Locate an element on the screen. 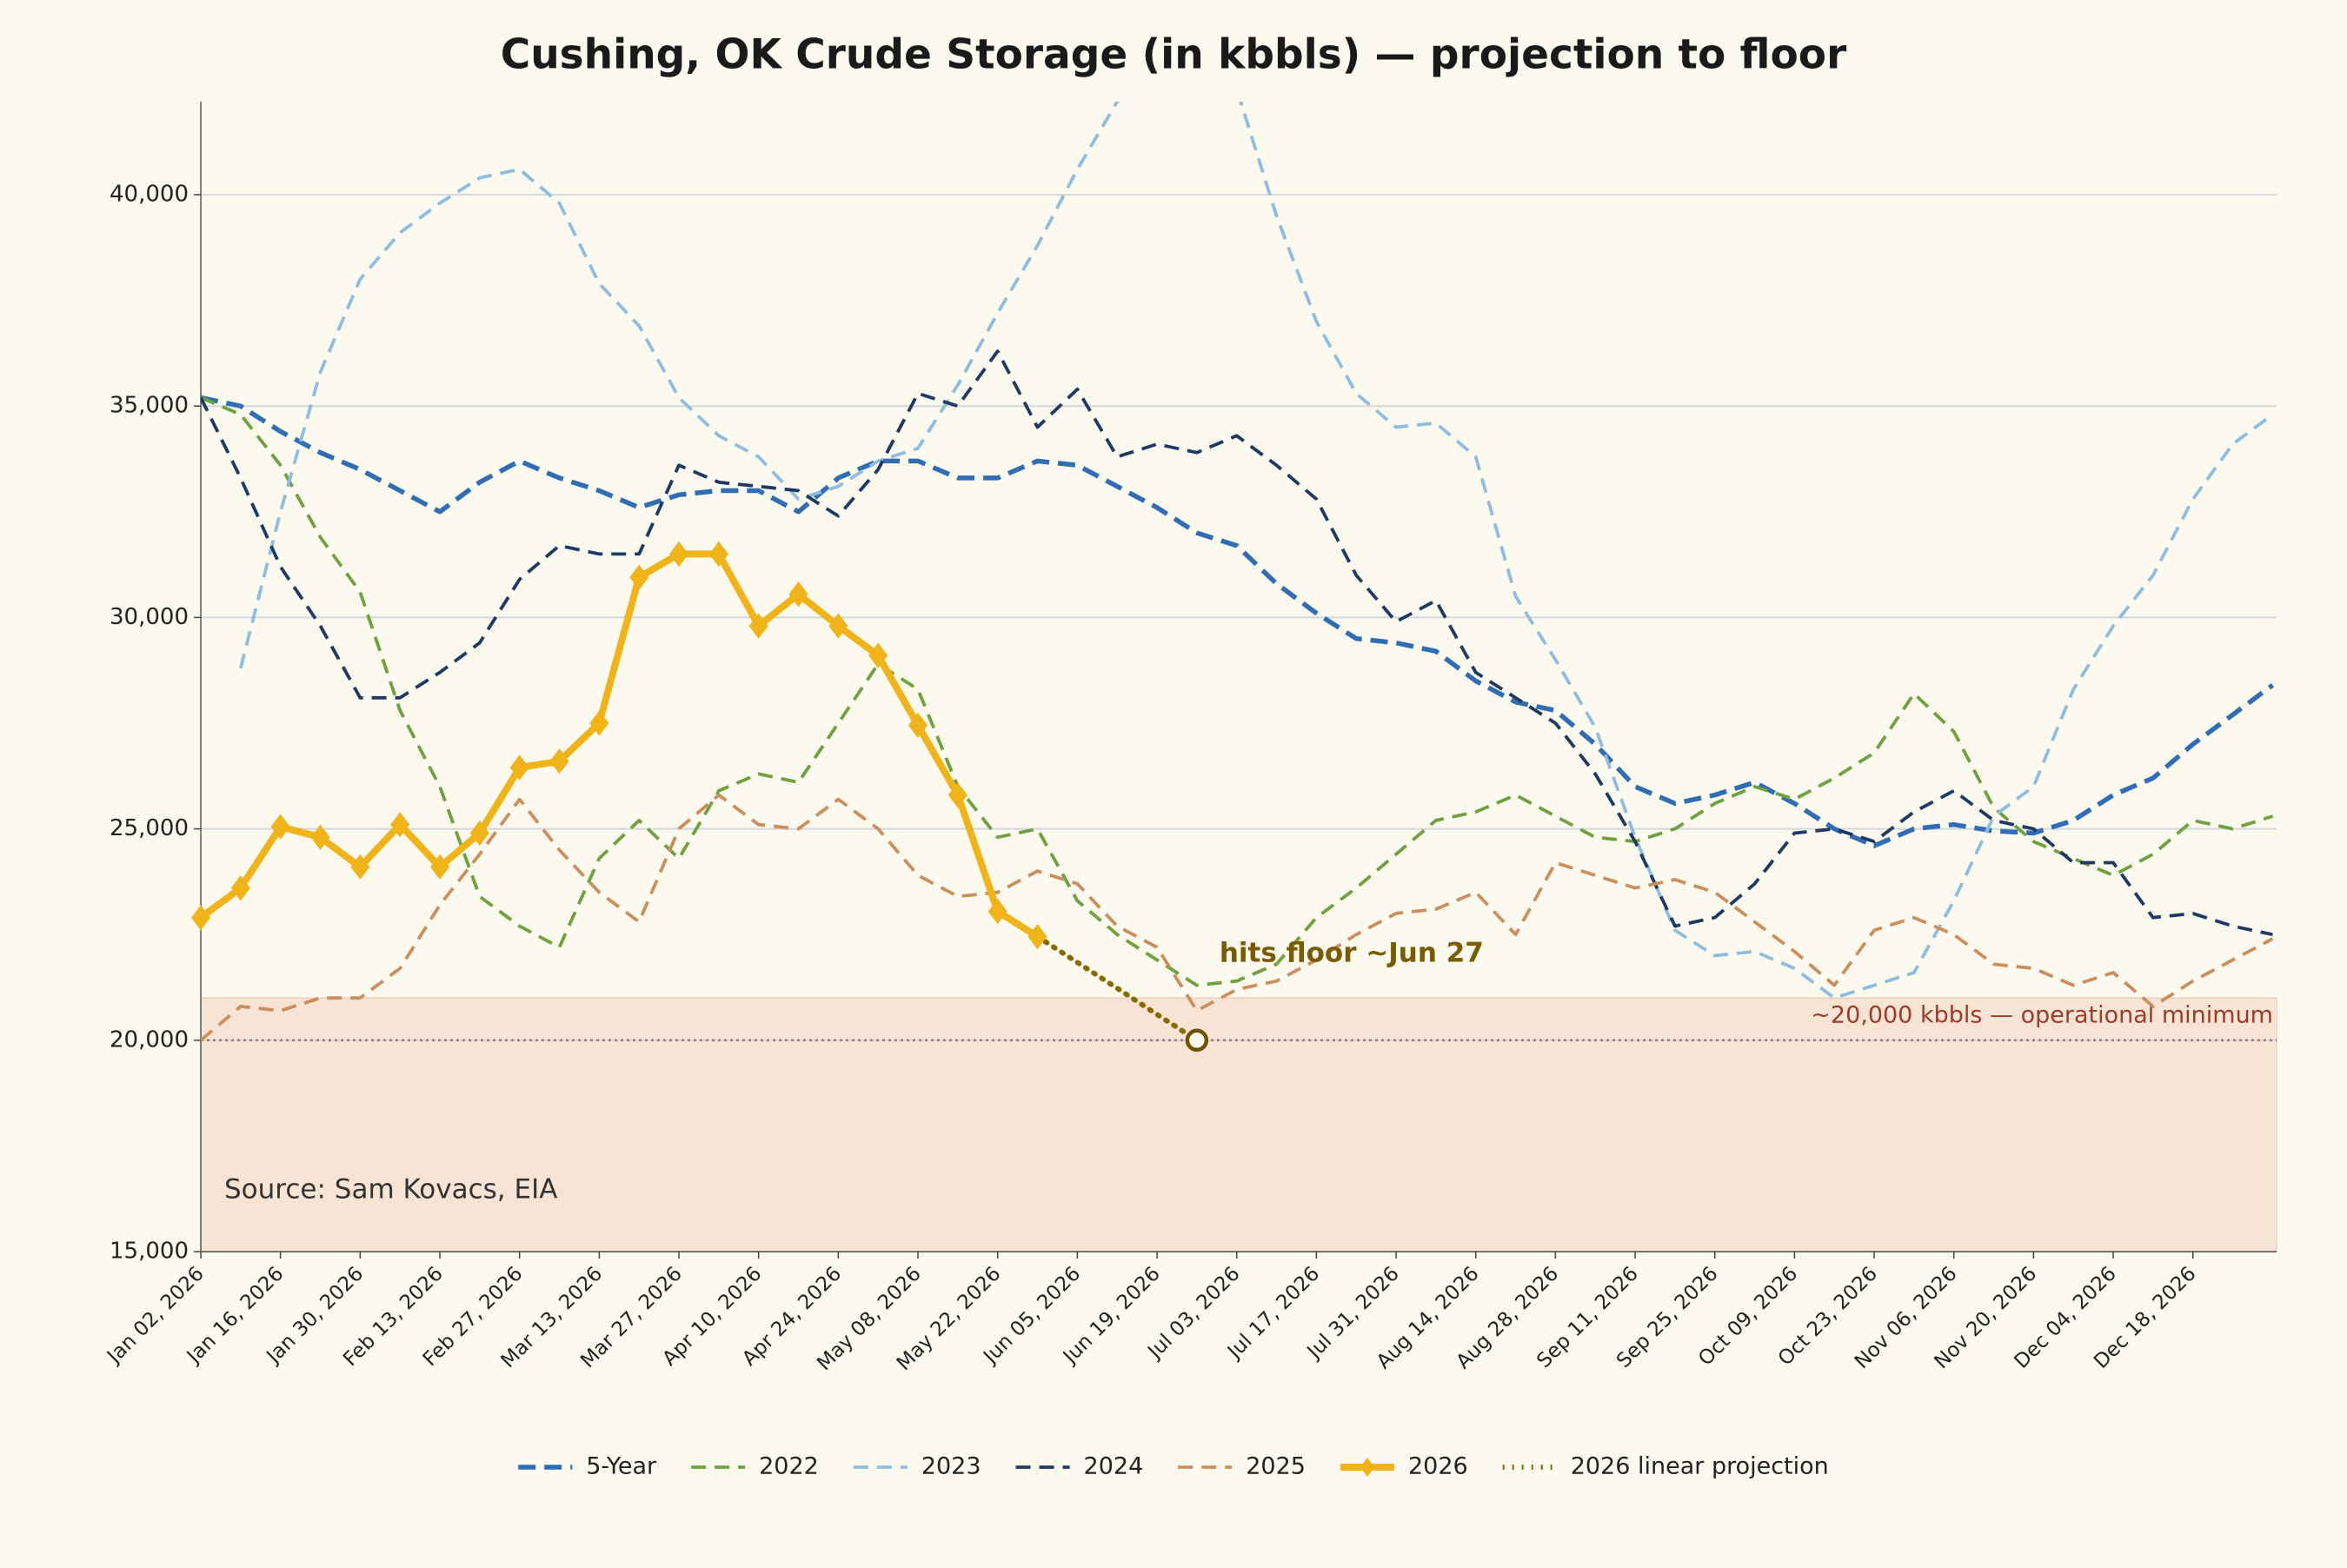  floor-hit-point is located at coordinates (1197, 1040).